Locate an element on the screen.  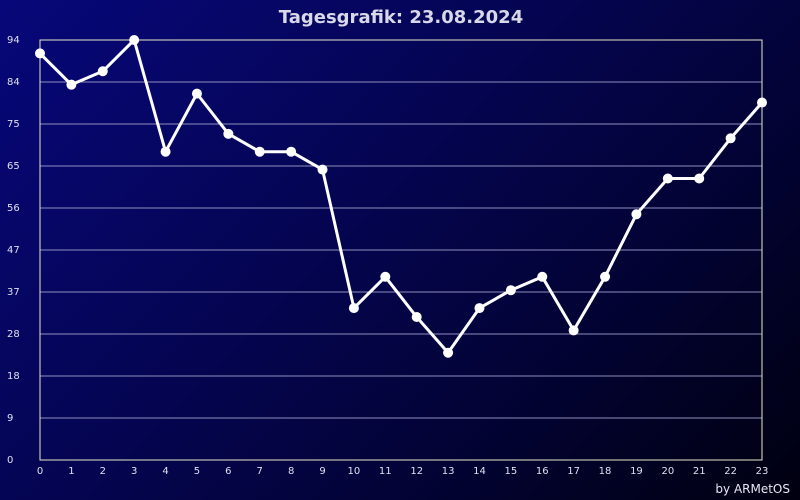
x-tick-label: 1 is located at coordinates (71, 471).